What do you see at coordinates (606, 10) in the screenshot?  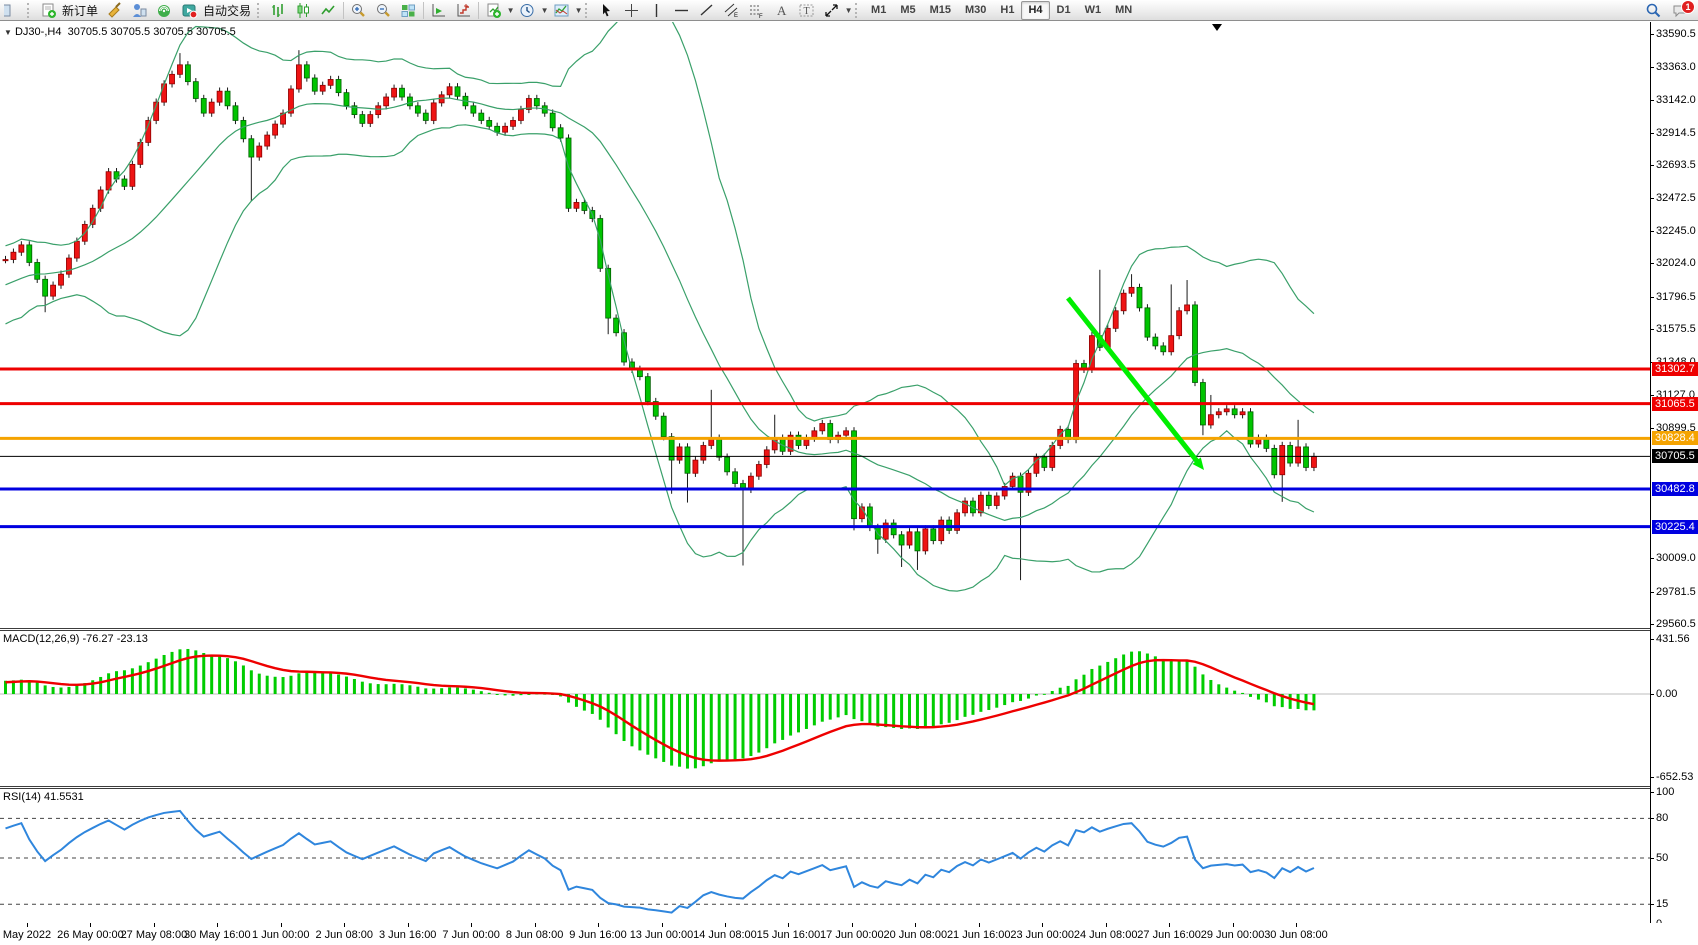 I see `cursor-icon` at bounding box center [606, 10].